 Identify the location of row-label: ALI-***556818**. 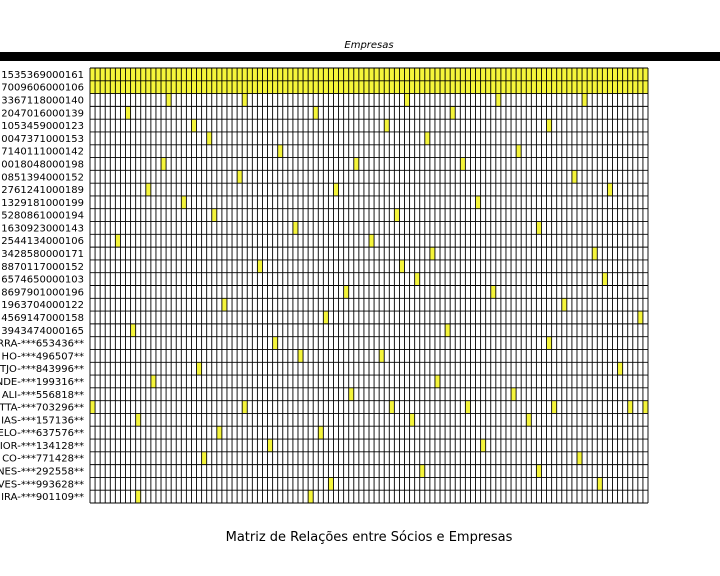
(43, 395).